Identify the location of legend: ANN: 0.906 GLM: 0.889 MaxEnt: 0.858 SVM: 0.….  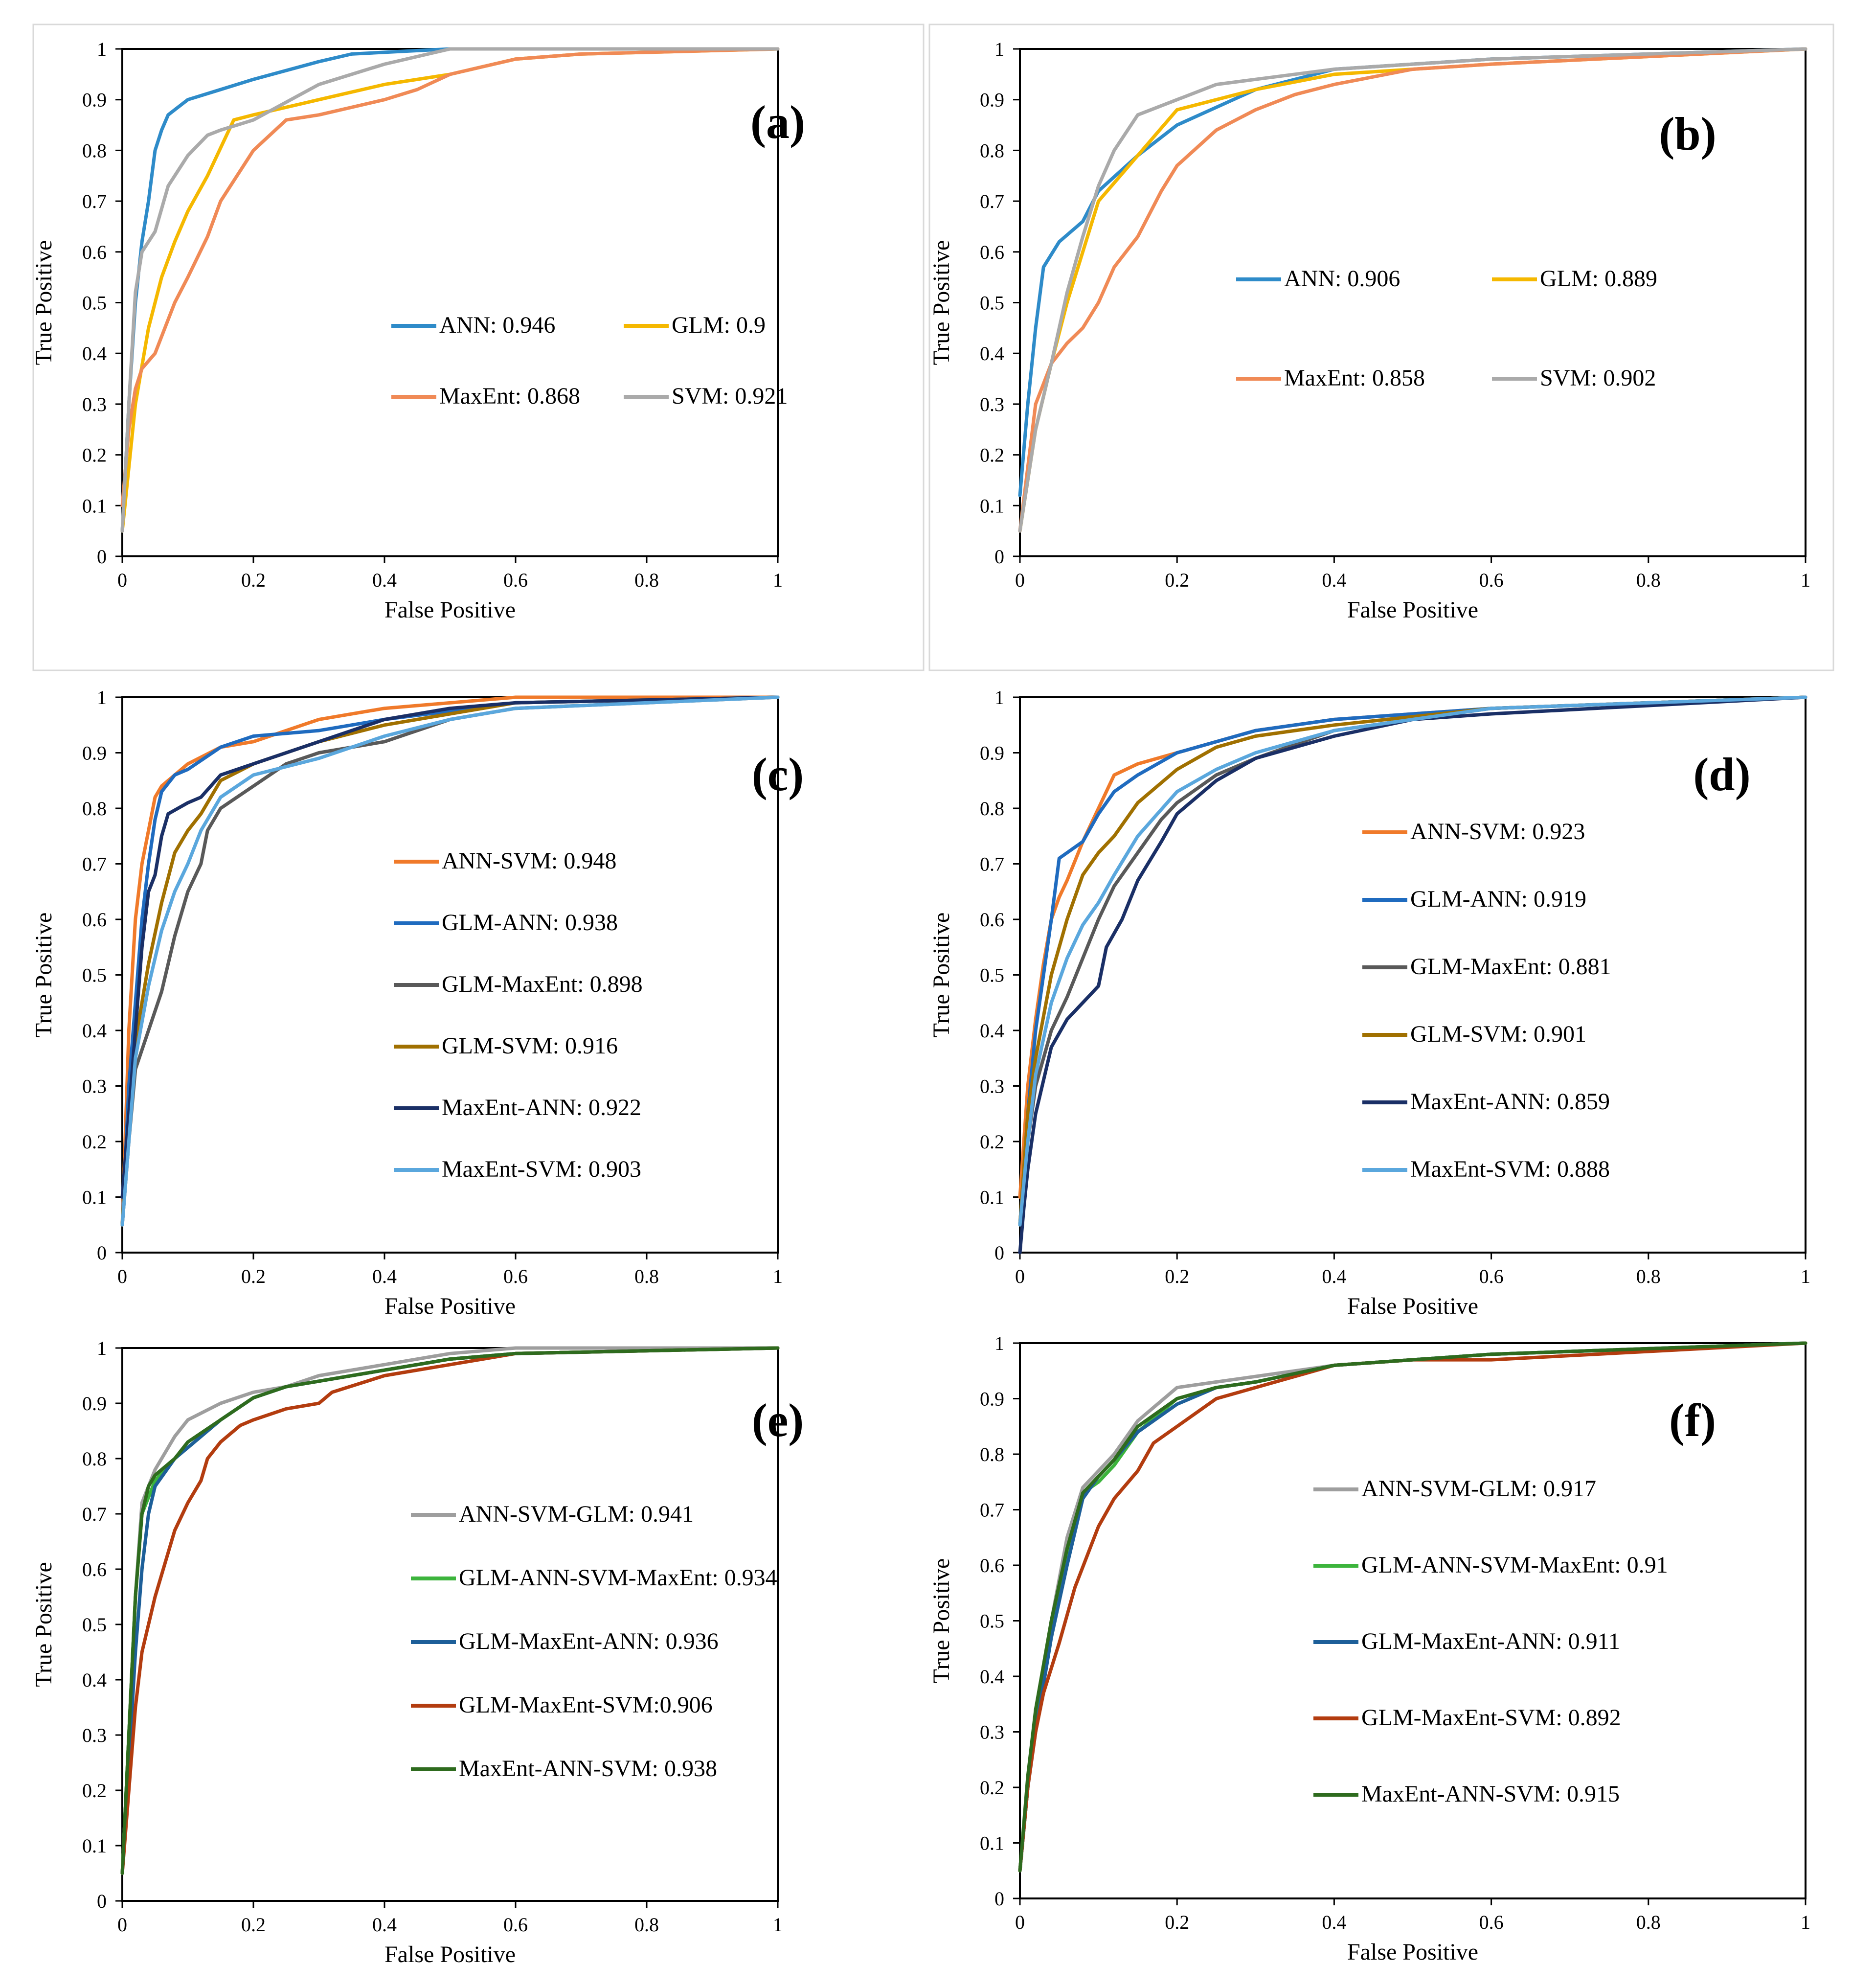
(1447, 328).